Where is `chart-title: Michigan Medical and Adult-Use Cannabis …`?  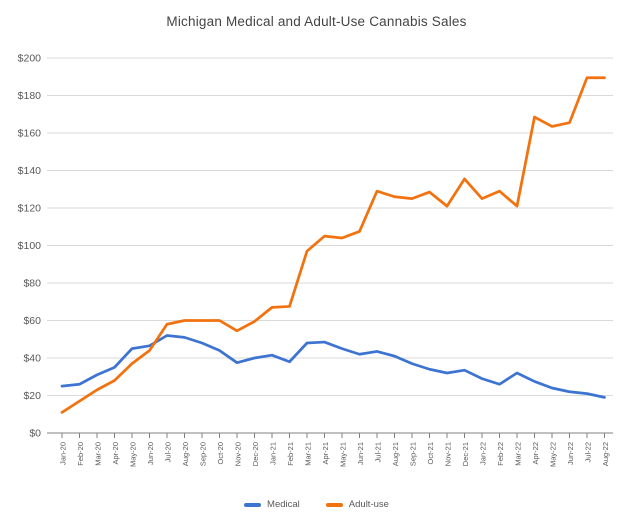
chart-title: Michigan Medical and Adult-Use Cannabis … is located at coordinates (316, 21).